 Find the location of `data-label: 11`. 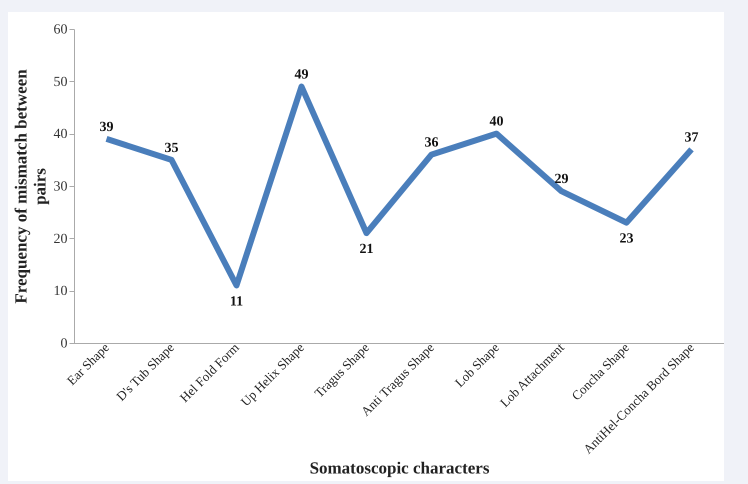

data-label: 11 is located at coordinates (237, 302).